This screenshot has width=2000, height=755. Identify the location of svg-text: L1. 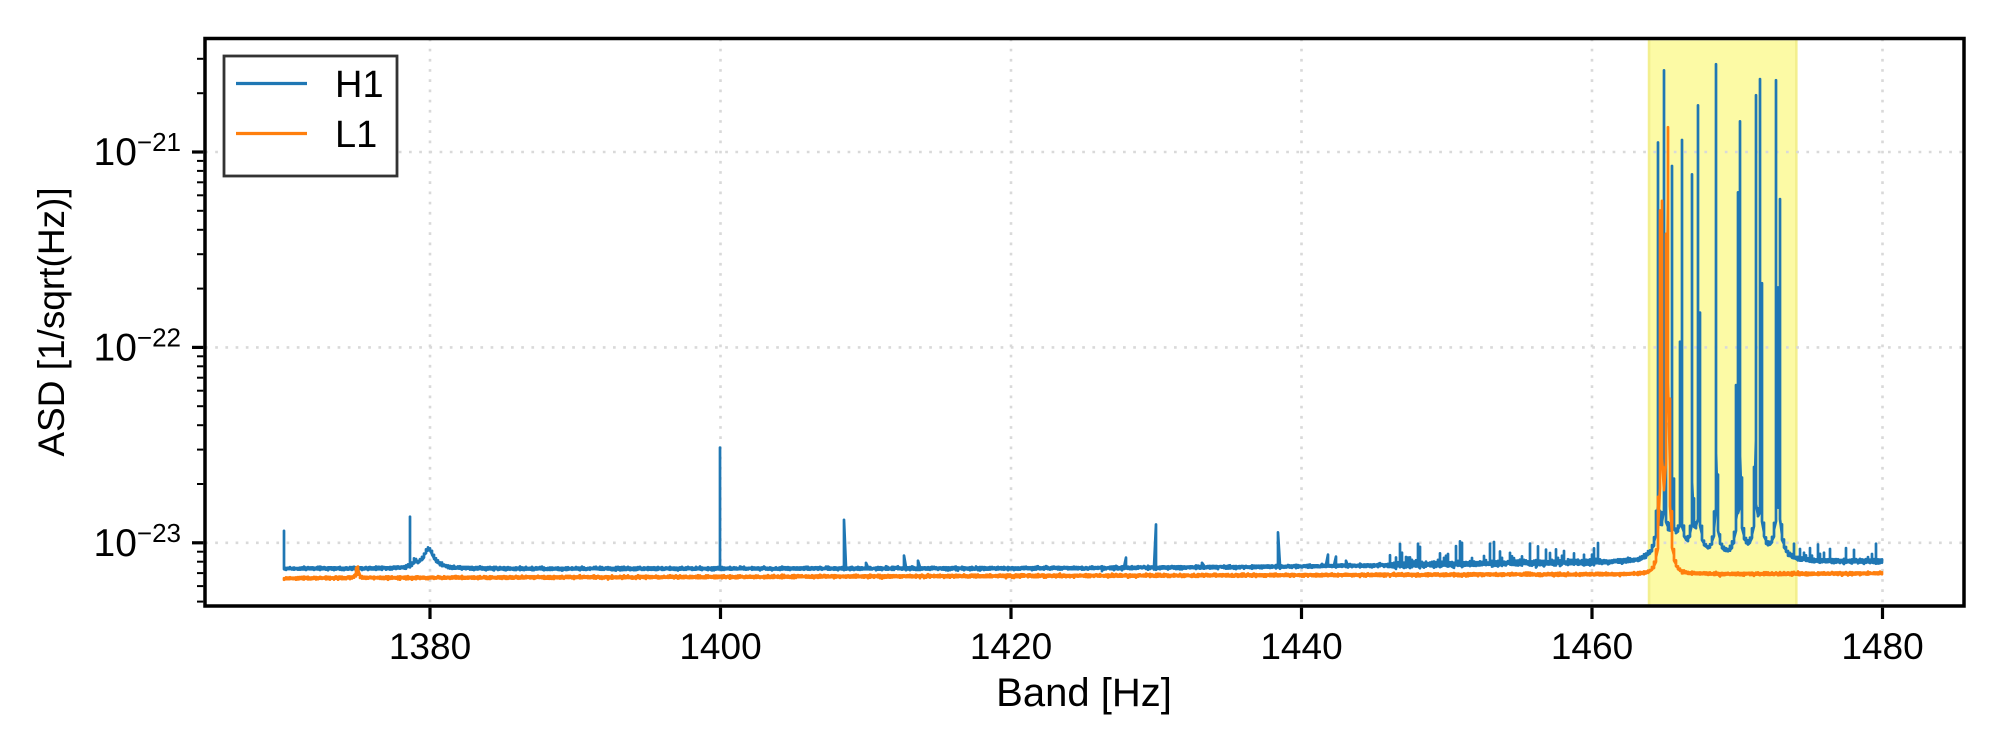
(356, 135).